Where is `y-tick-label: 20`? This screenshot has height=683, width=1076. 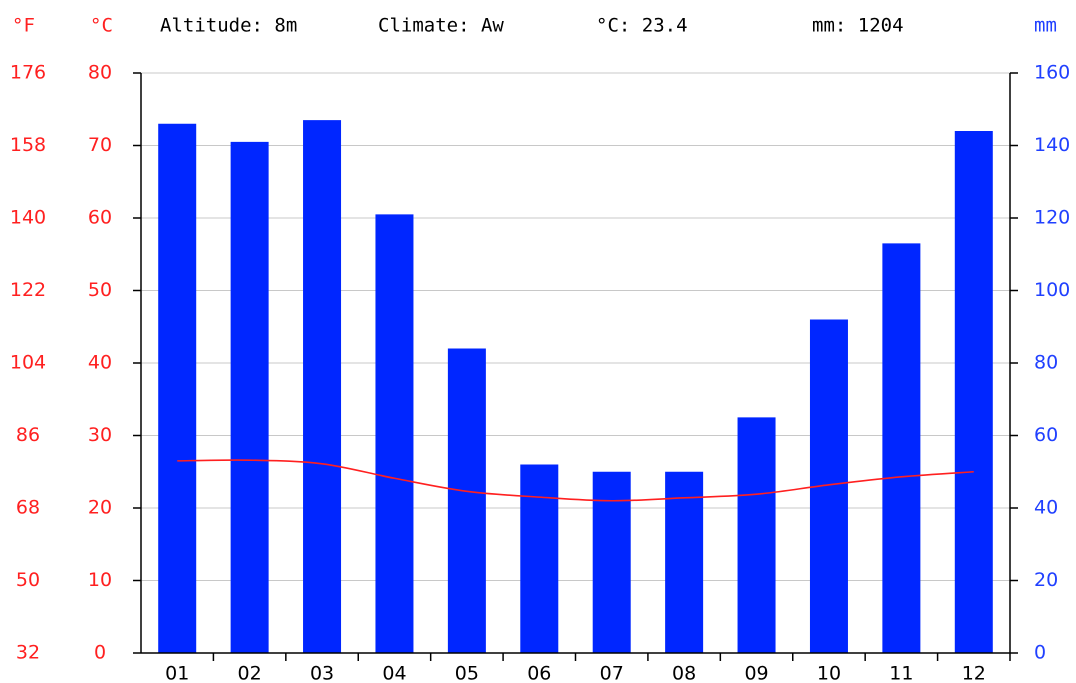
y-tick-label: 20 is located at coordinates (100, 508).